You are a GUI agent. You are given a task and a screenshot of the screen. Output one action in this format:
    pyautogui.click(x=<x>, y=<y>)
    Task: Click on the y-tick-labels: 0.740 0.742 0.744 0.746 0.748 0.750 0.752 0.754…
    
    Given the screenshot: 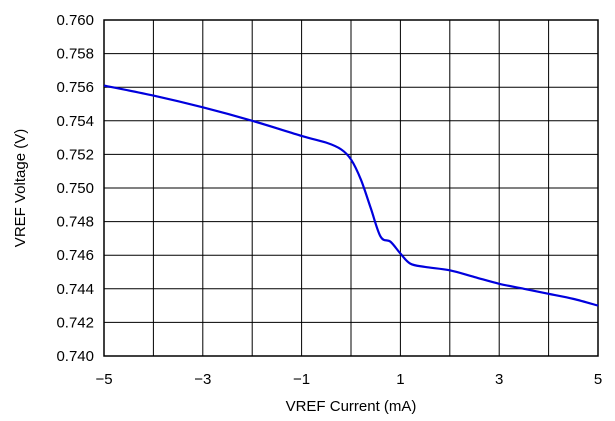 What is the action you would take?
    pyautogui.click(x=75, y=188)
    